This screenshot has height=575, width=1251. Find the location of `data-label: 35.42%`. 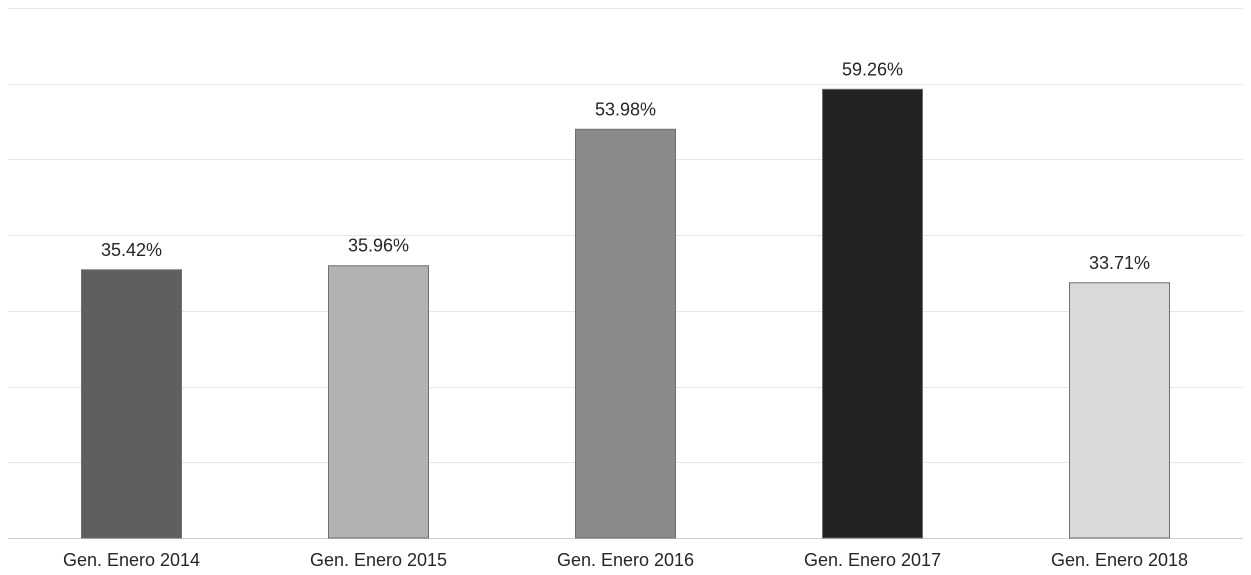

data-label: 35.42% is located at coordinates (131, 250).